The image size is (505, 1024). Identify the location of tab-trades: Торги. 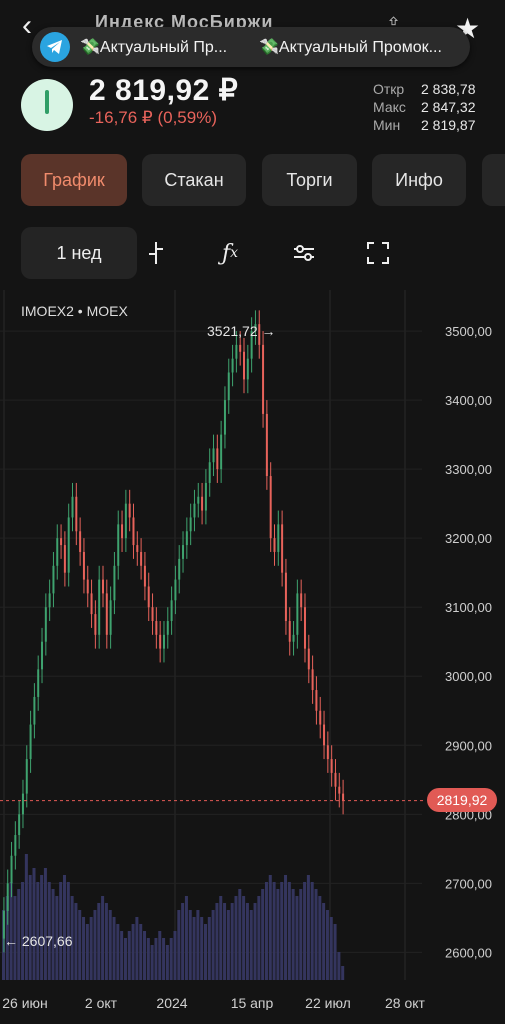
(309, 180).